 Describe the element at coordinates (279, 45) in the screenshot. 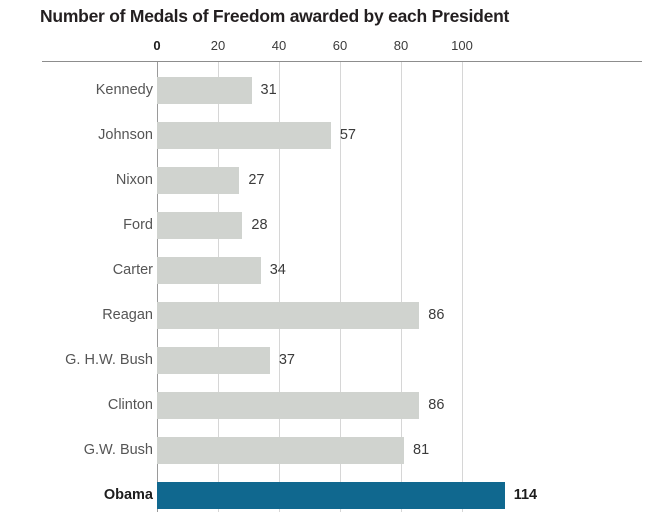

I see `x-tick-label: 40` at that location.